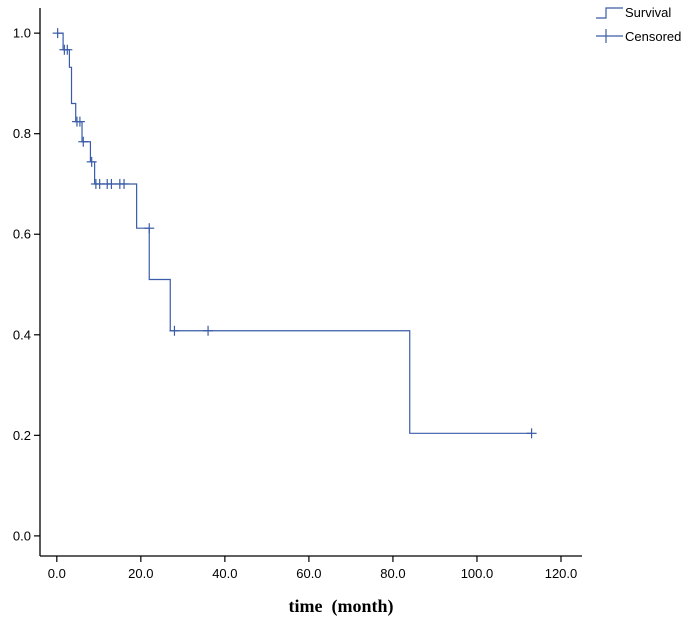 The width and height of the screenshot is (692, 626). Describe the element at coordinates (57, 573) in the screenshot. I see `x-tick-label: 0.0` at that location.